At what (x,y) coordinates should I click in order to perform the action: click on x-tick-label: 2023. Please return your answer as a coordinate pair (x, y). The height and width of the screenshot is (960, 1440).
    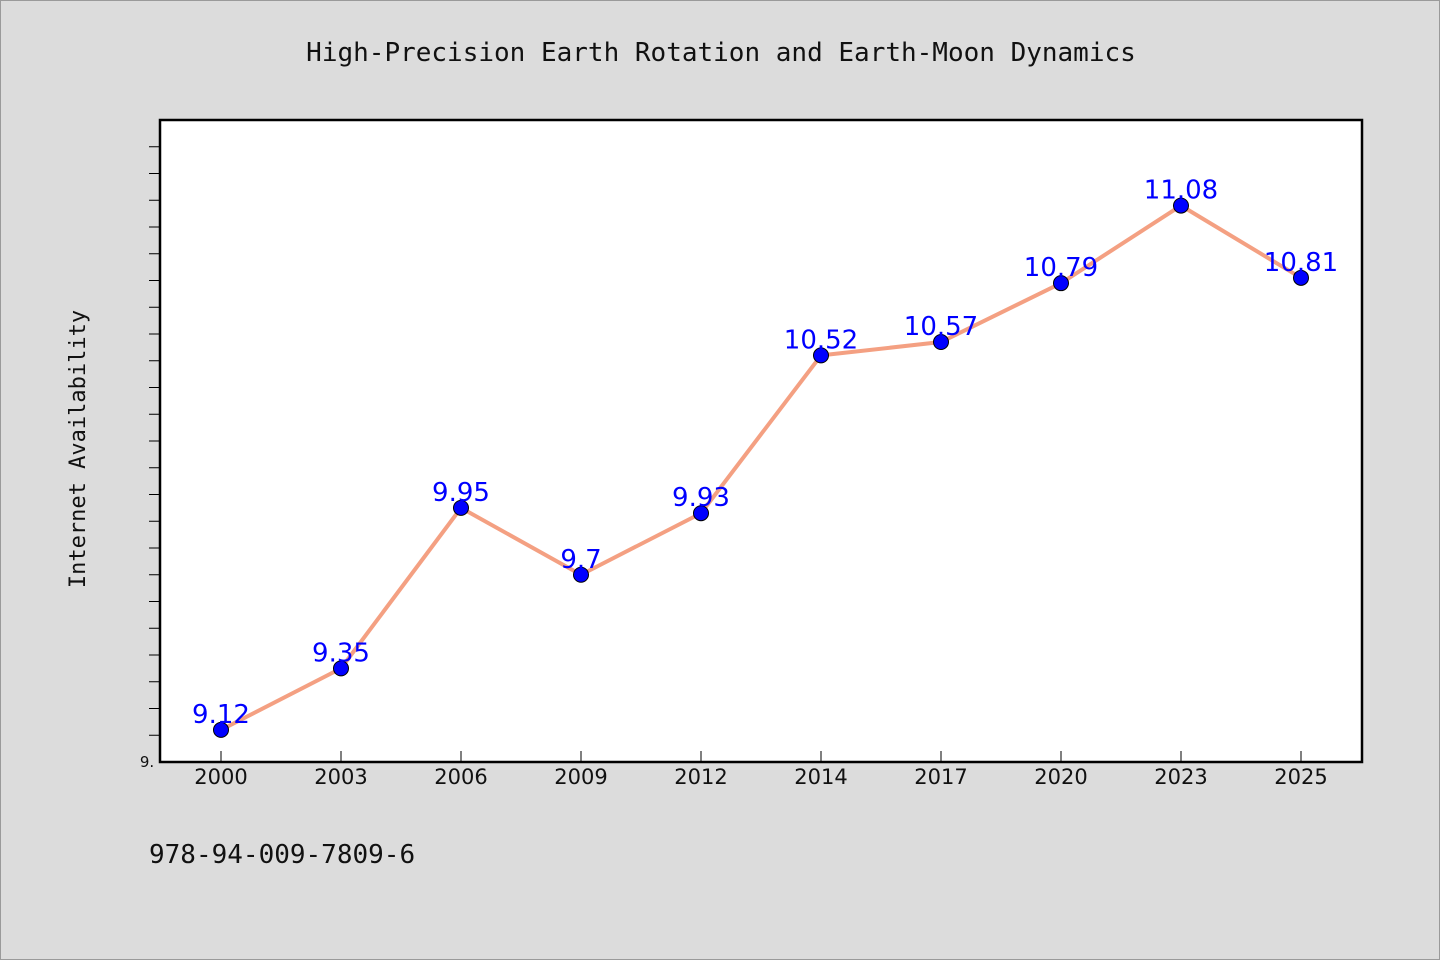
    Looking at the image, I should click on (1180, 777).